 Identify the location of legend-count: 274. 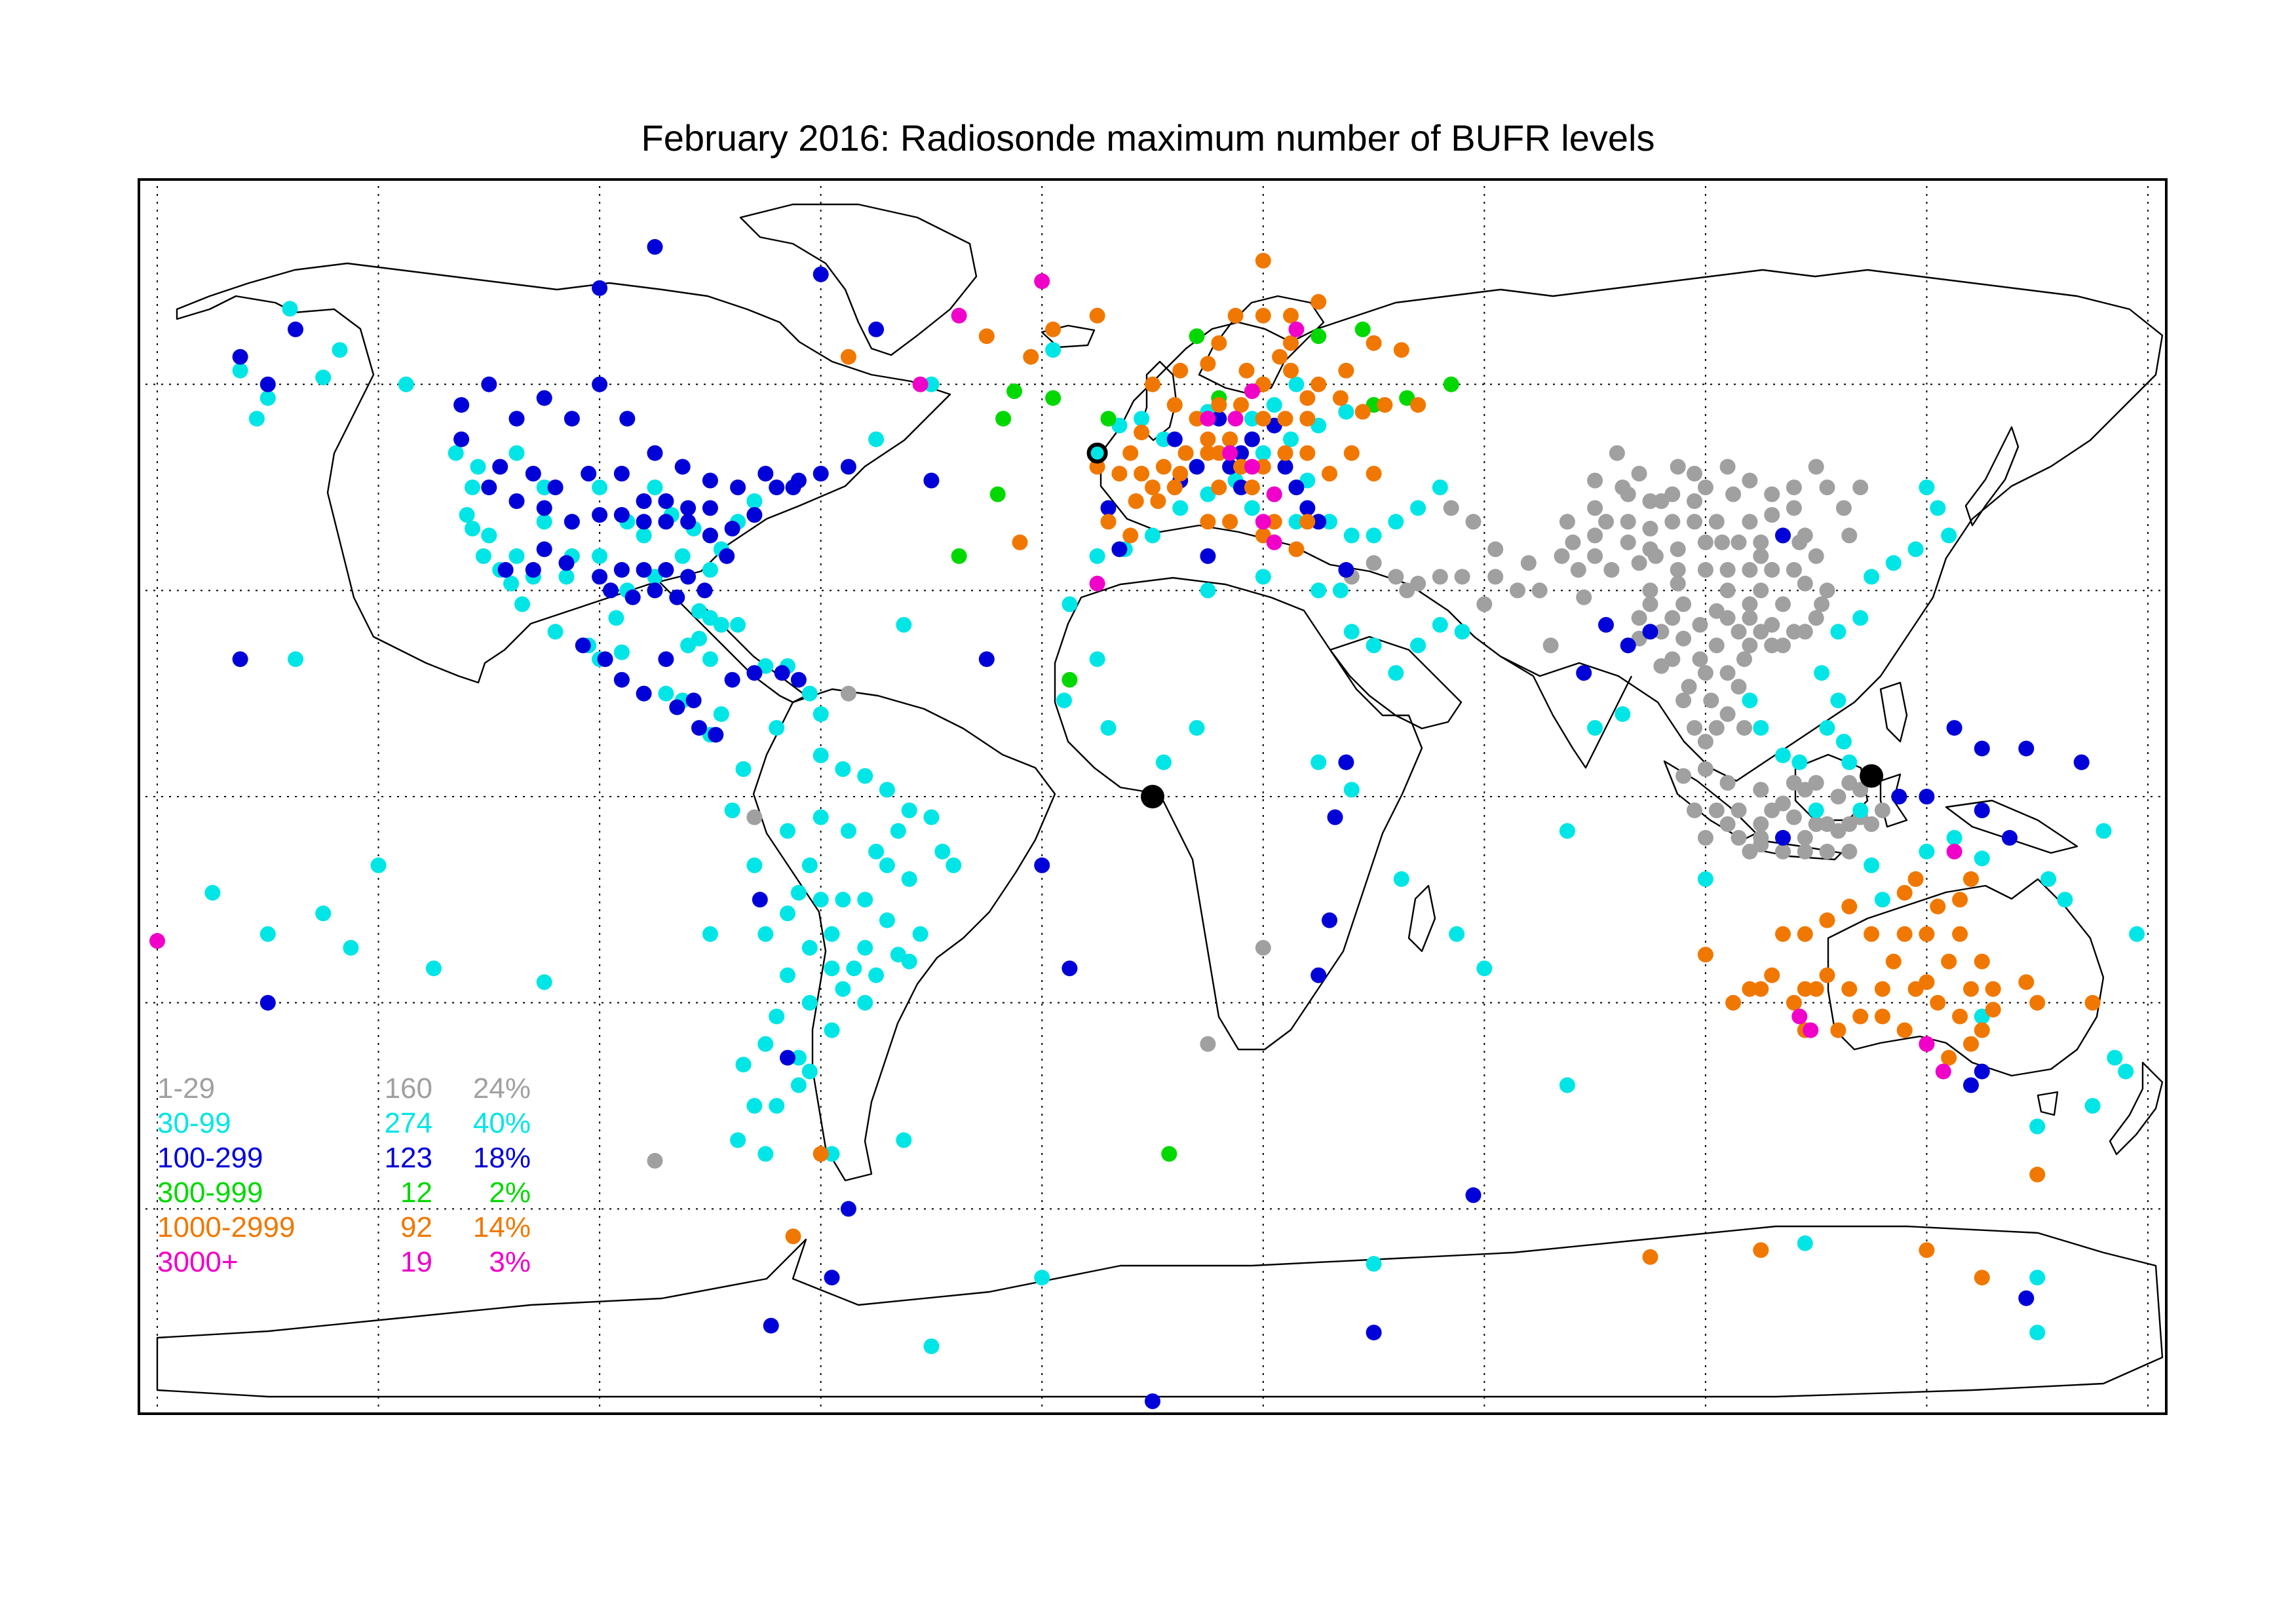
(408, 1123).